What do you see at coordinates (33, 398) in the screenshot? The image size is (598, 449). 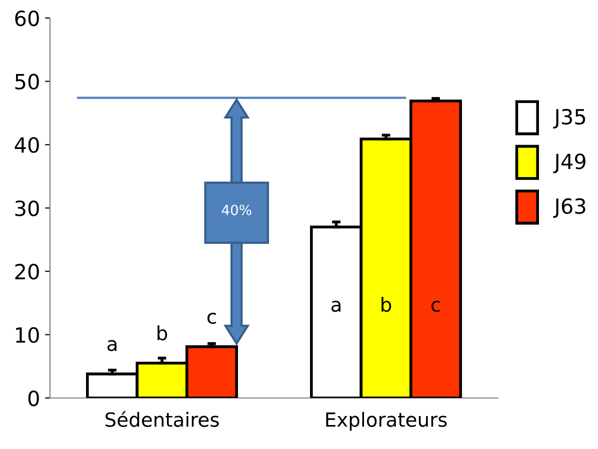 I see `y-tick-label: 0` at bounding box center [33, 398].